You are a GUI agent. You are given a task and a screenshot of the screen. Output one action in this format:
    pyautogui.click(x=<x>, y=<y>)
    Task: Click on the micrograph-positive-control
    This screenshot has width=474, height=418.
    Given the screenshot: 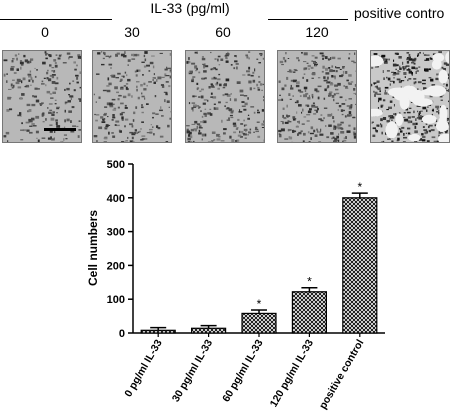 What is the action you would take?
    pyautogui.click(x=410, y=96)
    